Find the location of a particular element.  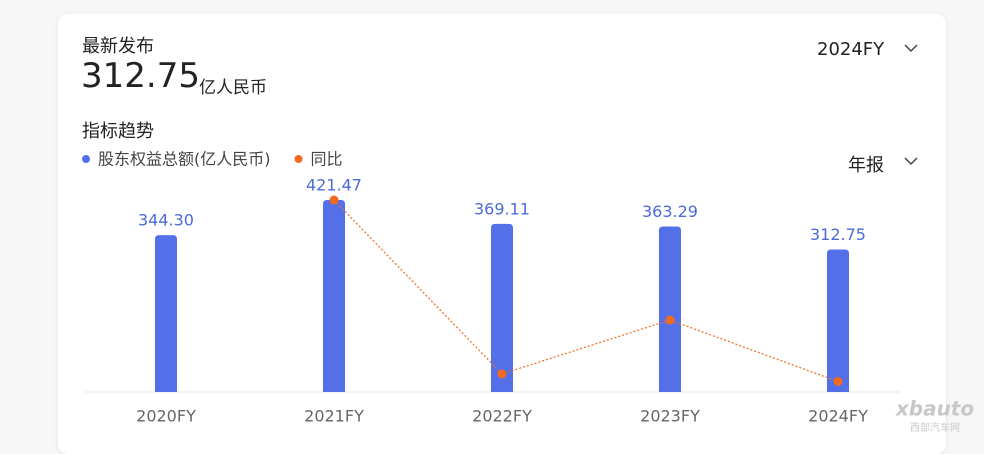

value-label: 344.30 is located at coordinates (166, 220).